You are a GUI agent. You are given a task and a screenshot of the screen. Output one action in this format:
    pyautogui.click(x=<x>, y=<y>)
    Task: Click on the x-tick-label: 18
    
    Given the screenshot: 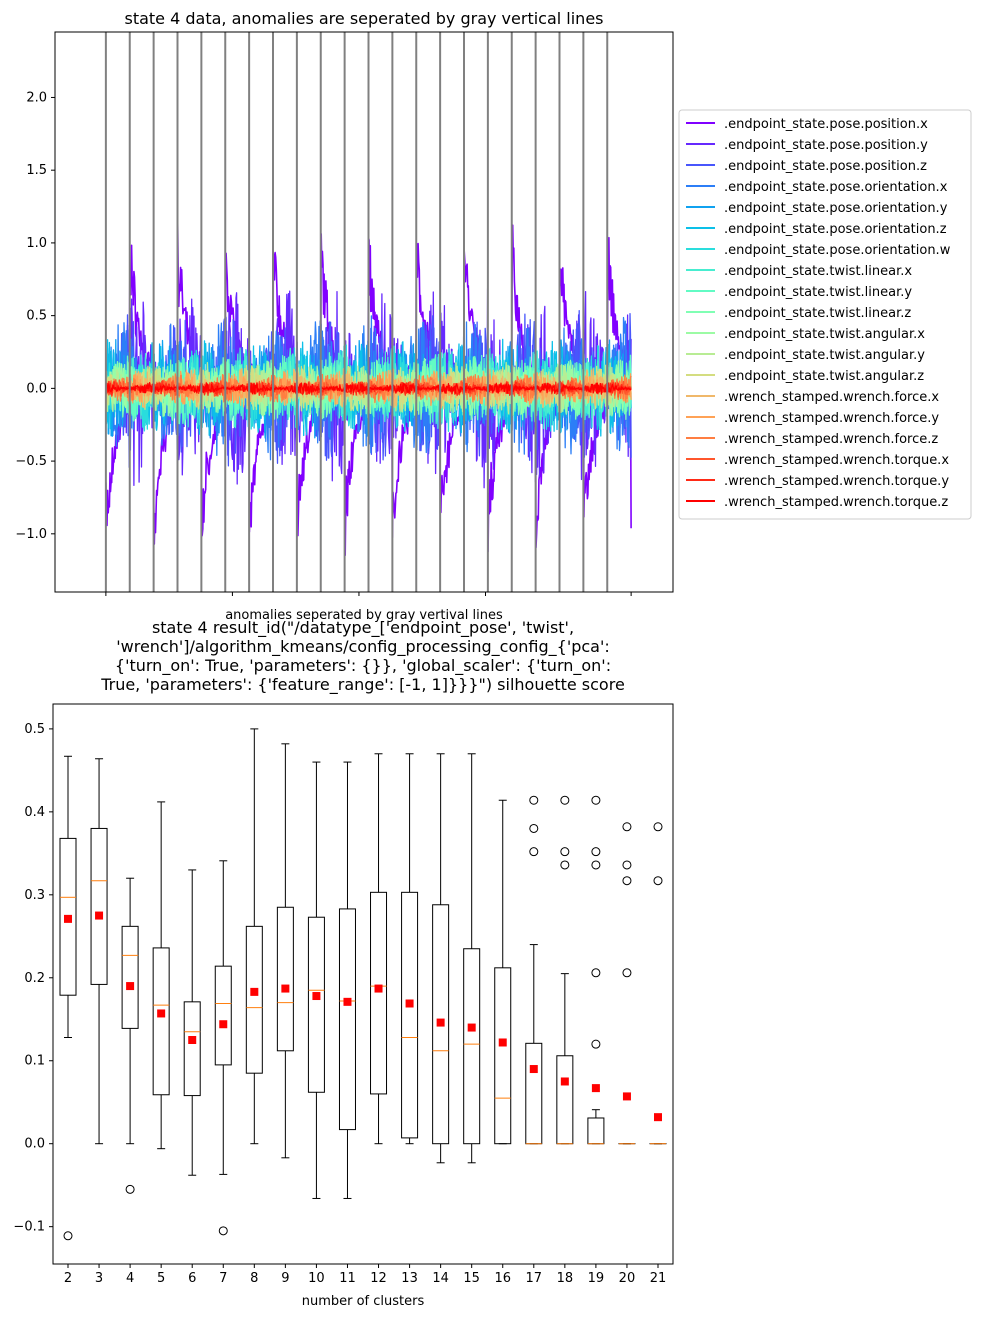 What is the action you would take?
    pyautogui.click(x=565, y=1278)
    